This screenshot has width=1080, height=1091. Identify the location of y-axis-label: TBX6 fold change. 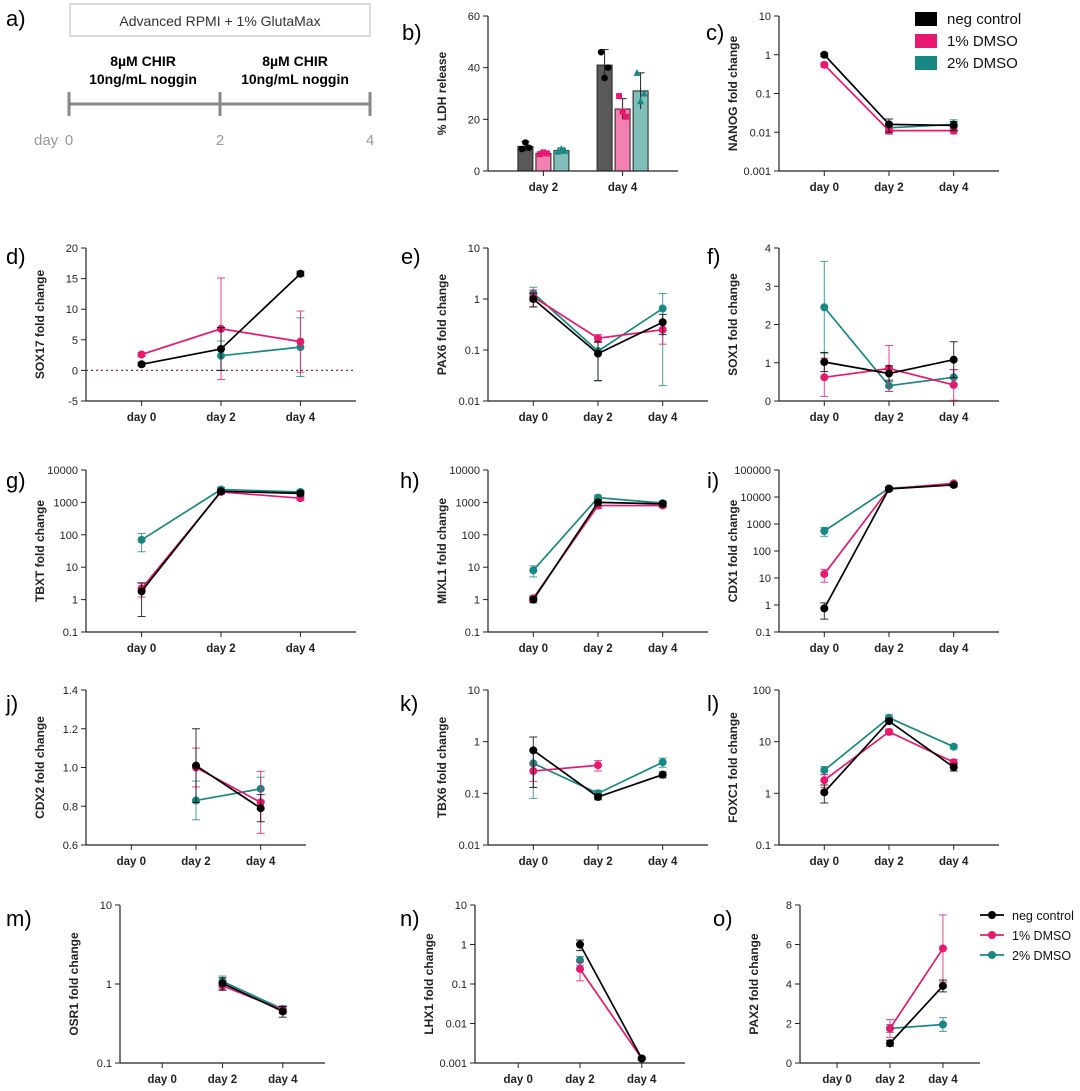
(442, 768).